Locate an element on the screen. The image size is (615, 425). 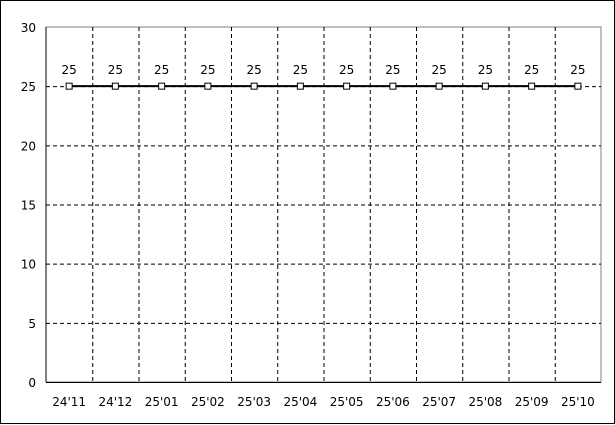
x-tick-label: 25'01 is located at coordinates (162, 402).